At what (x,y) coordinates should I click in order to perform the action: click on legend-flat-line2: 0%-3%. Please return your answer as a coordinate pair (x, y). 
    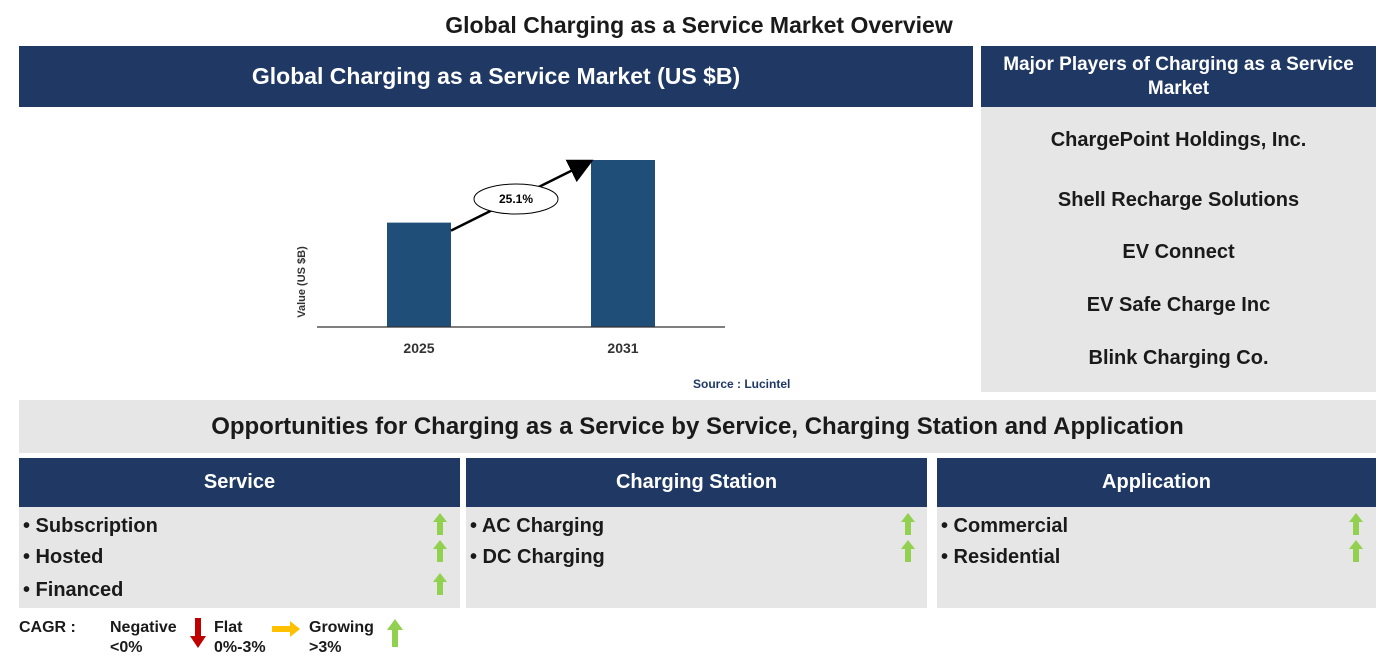
    Looking at the image, I should click on (240, 647).